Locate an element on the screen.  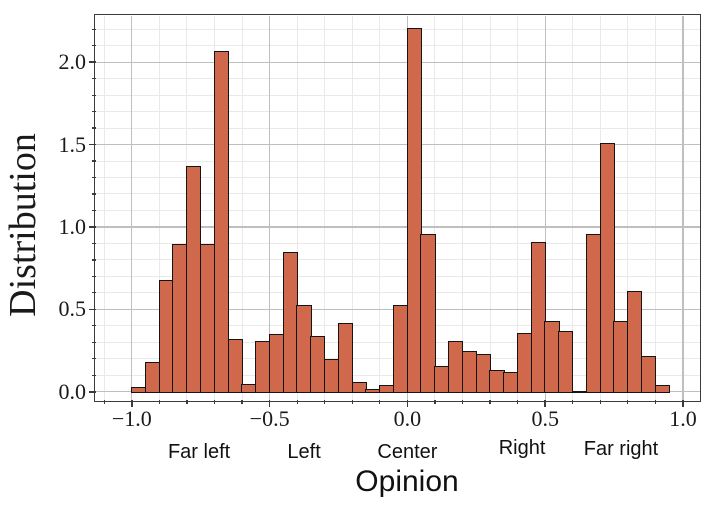
category-annotation: Center is located at coordinates (407, 452).